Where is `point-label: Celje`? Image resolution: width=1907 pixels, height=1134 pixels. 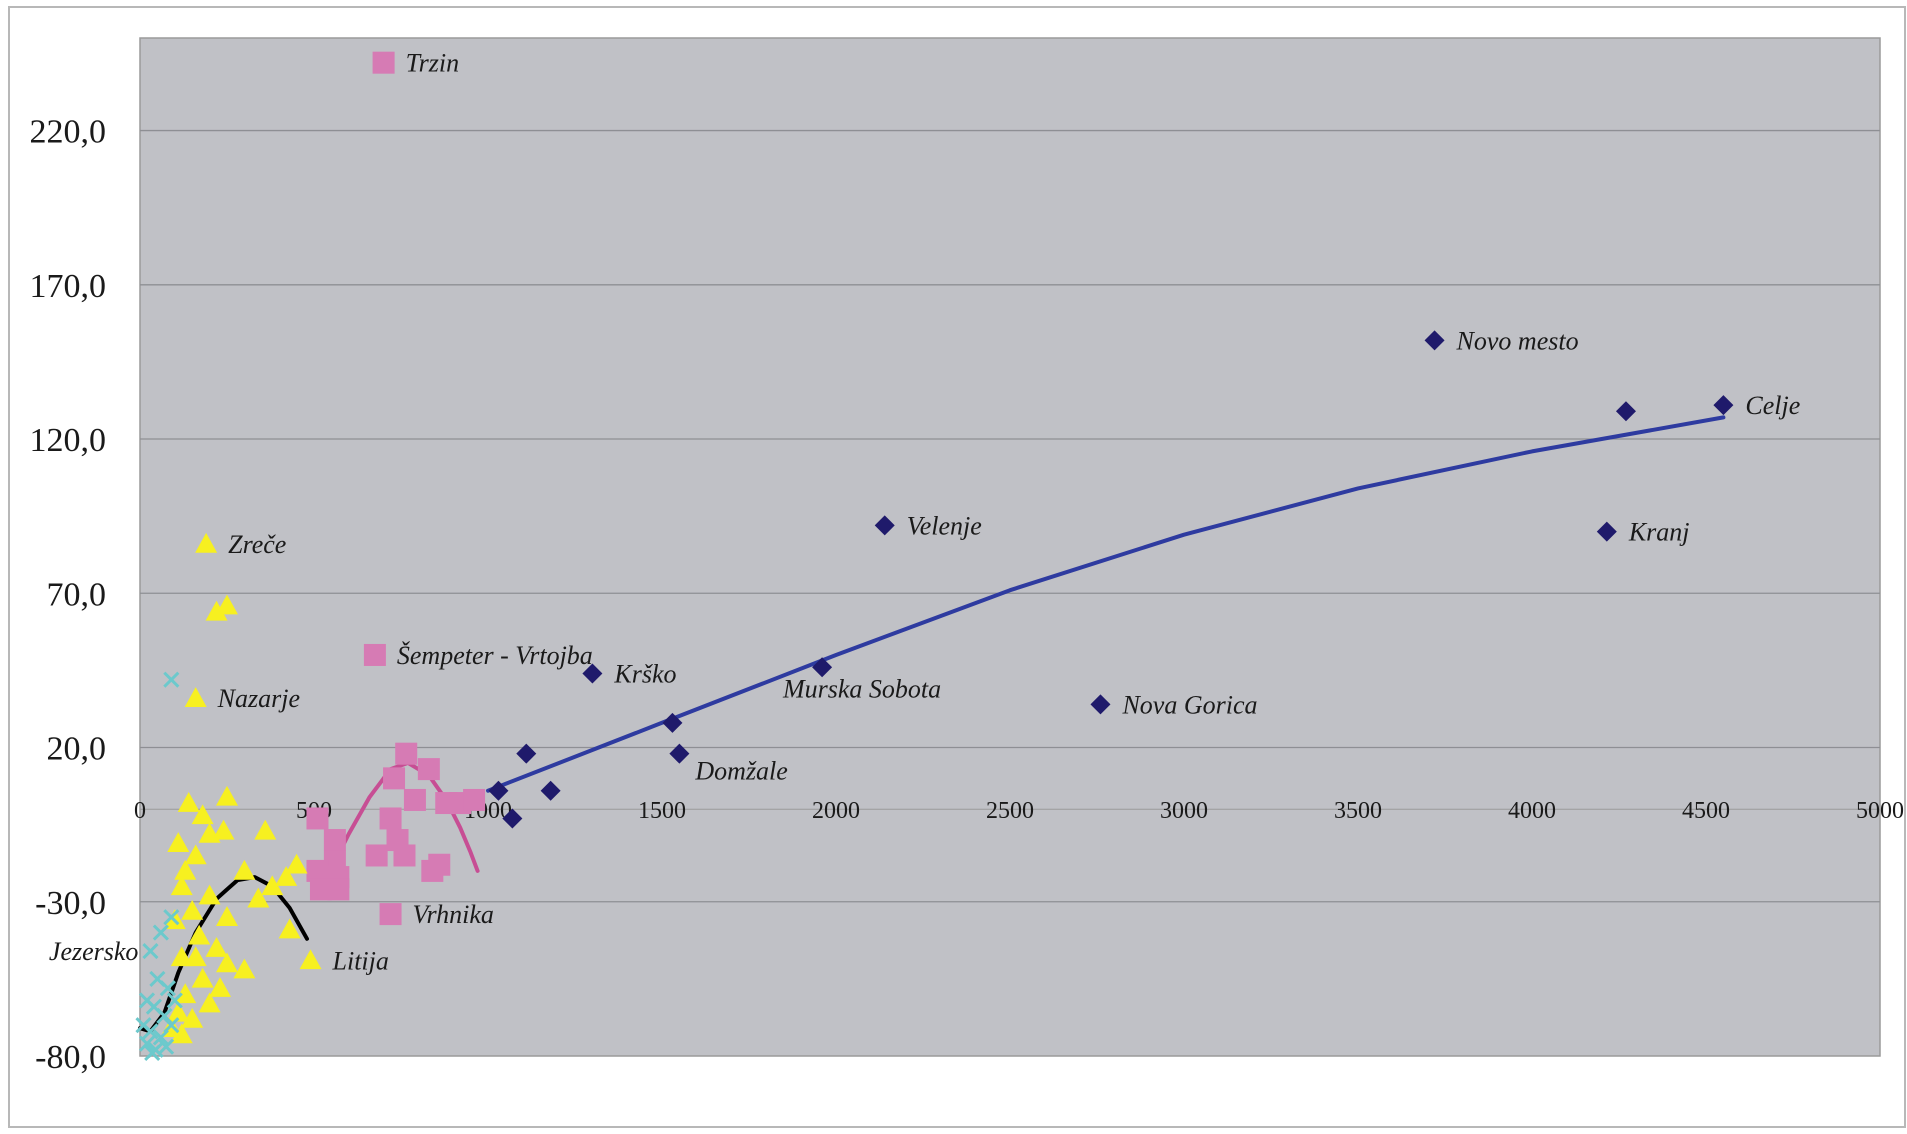 point-label: Celje is located at coordinates (1772, 405).